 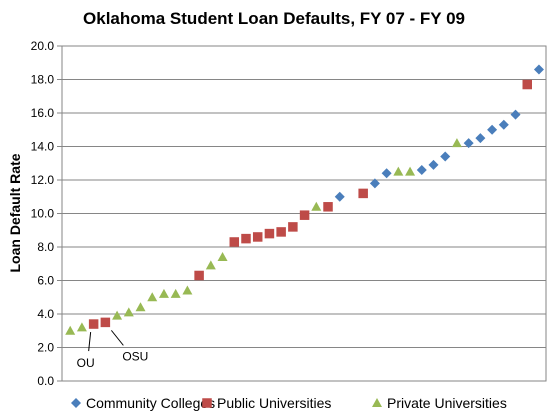 I want to click on y-tick-label: 18.0, so click(x=43, y=80).